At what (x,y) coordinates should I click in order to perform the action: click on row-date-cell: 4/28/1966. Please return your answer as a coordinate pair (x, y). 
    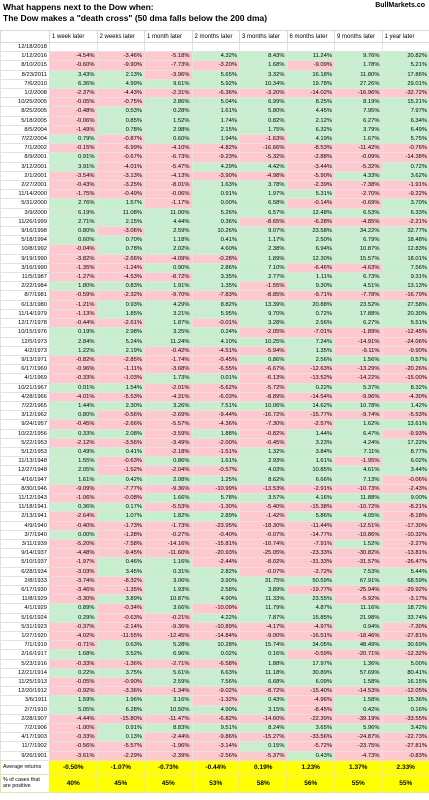
    Looking at the image, I should click on (25, 396).